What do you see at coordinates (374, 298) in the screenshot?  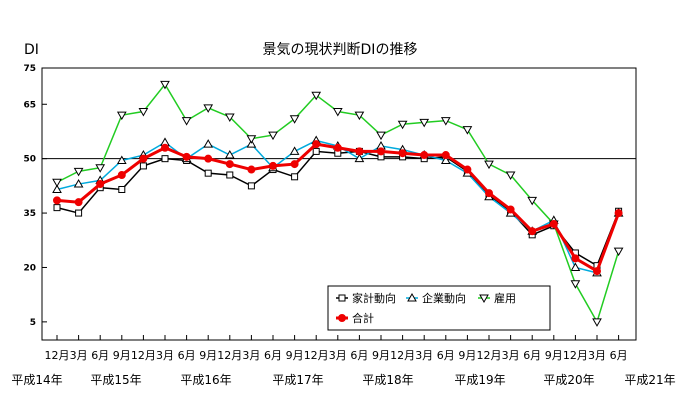 I see `legend-label: 家計動向` at bounding box center [374, 298].